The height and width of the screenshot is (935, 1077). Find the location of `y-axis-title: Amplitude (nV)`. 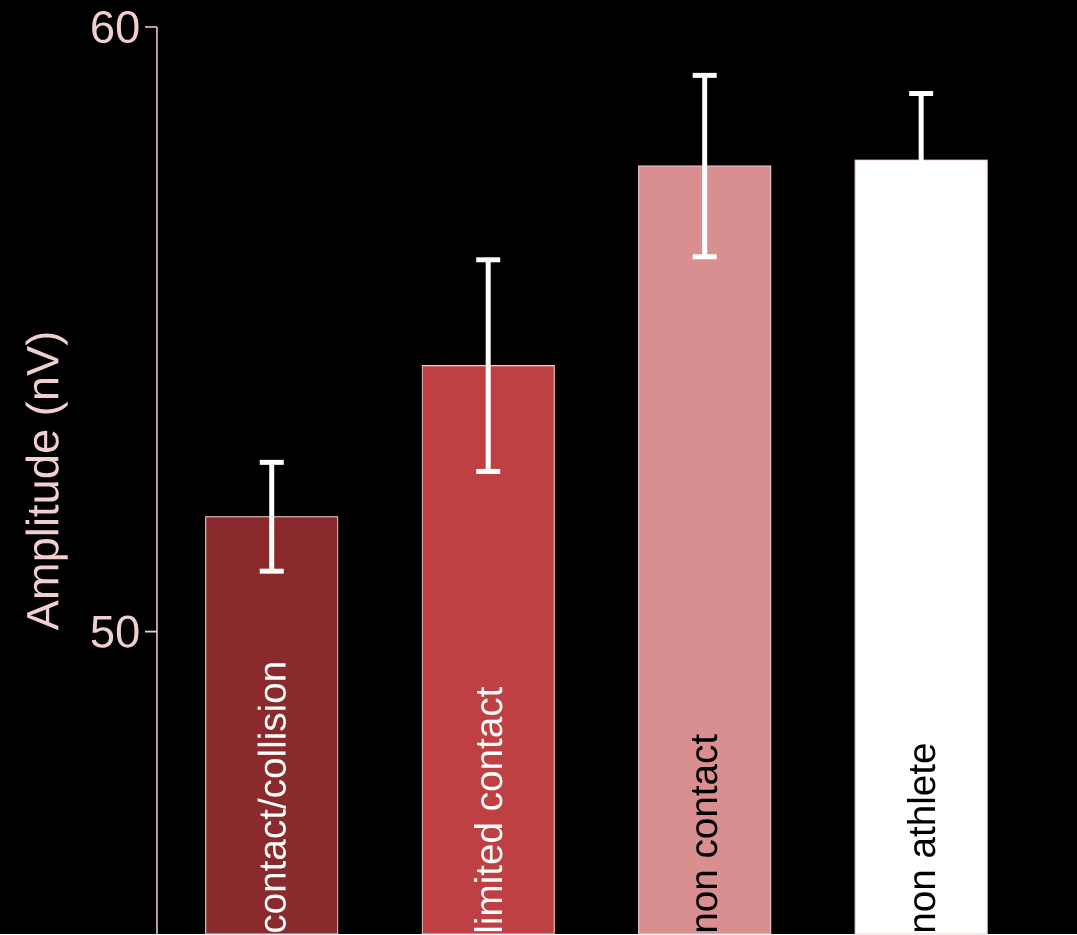

y-axis-title: Amplitude (nV) is located at coordinates (46, 482).